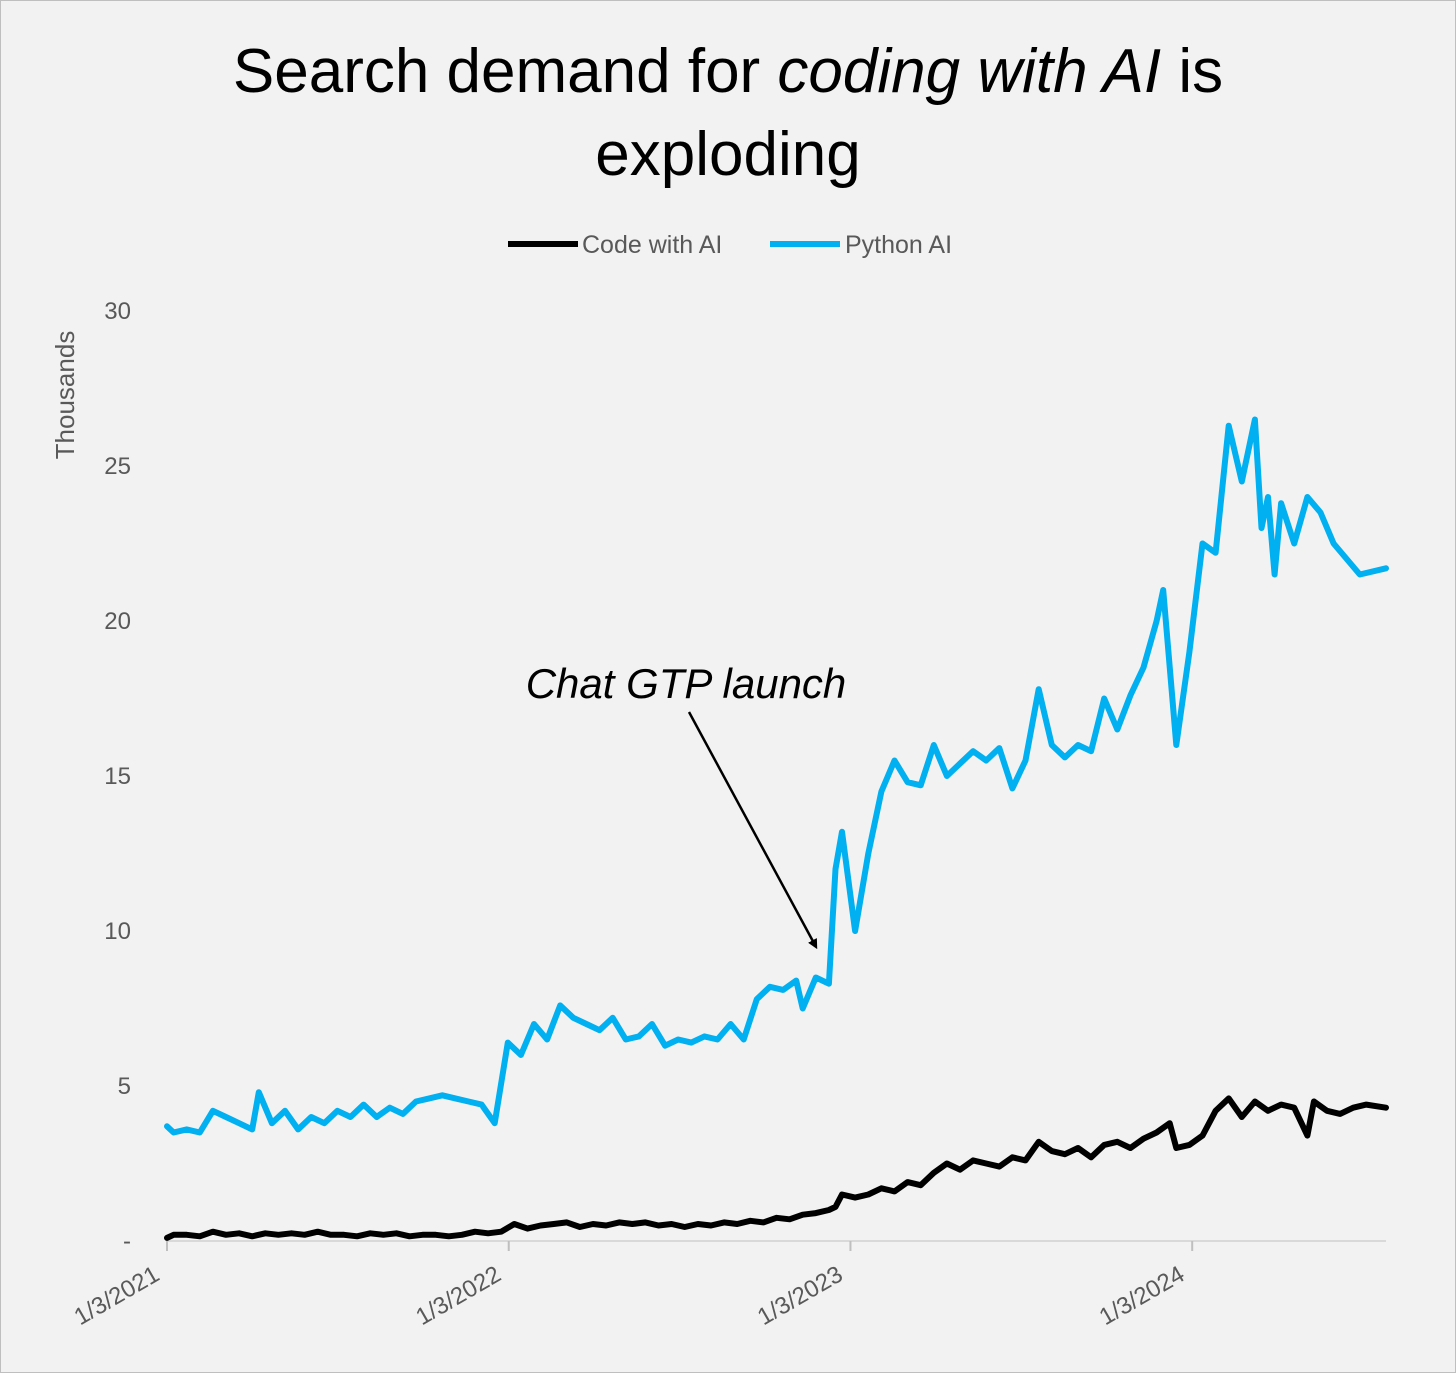  Describe the element at coordinates (727, 154) in the screenshot. I see `chart-title-line2: exploding` at that location.